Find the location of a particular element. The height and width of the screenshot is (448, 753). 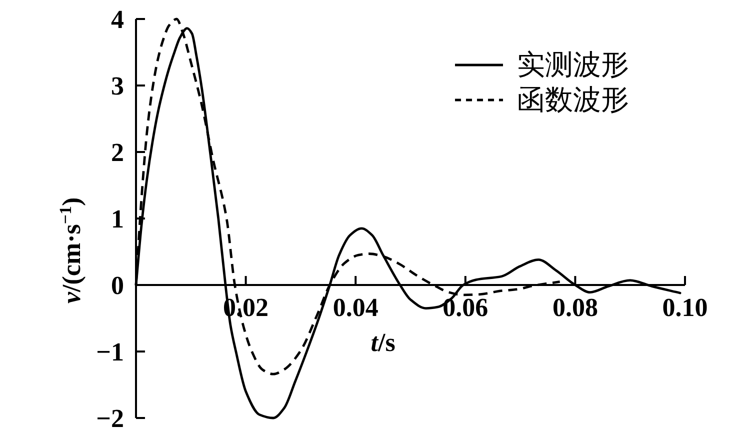

x-tick-label: 0.10 is located at coordinates (685, 307).